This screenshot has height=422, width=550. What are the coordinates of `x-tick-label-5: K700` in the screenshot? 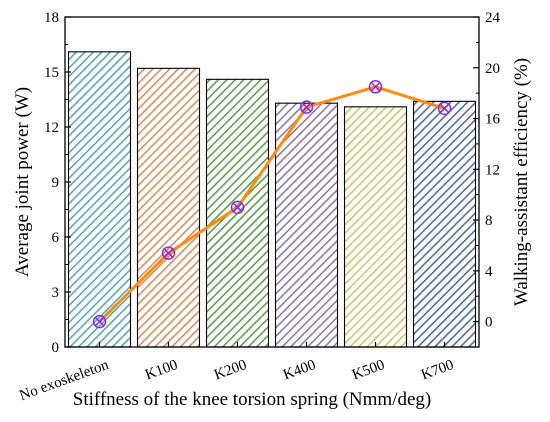 It's located at (437, 370).